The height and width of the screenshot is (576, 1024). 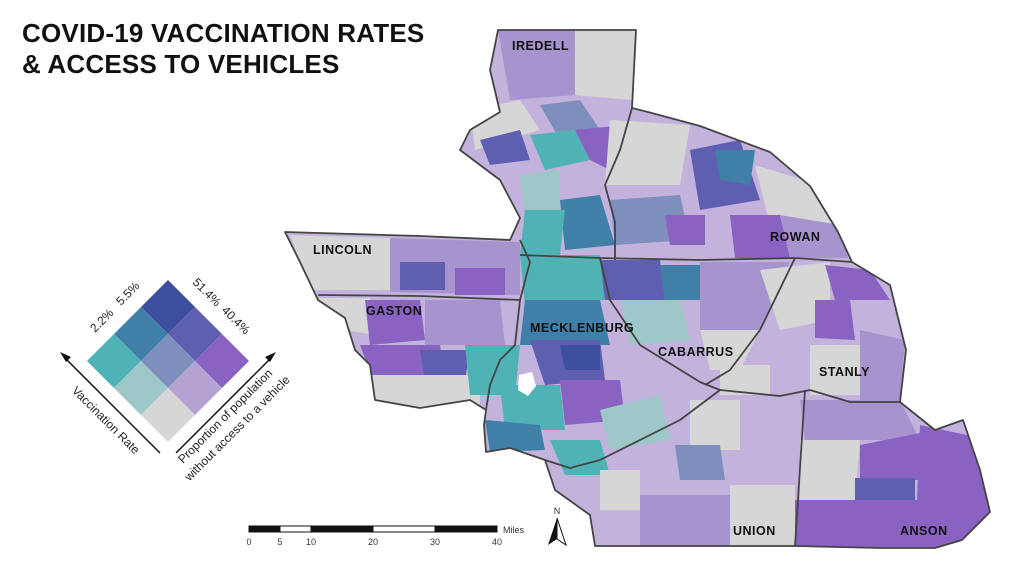 I want to click on county-label-mecklenburg: MECKLENBURG, so click(x=582, y=328).